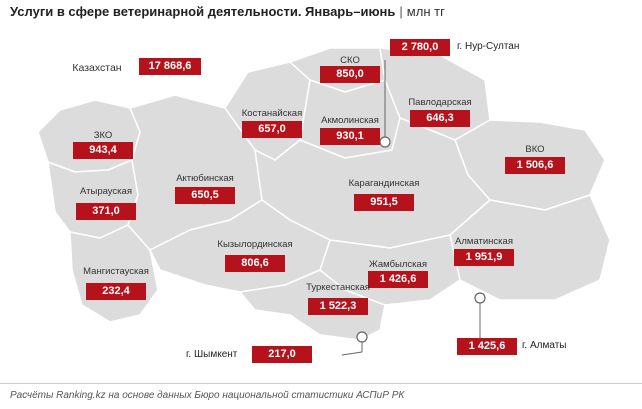 Image resolution: width=642 pixels, height=409 pixels. What do you see at coordinates (282, 354) in the screenshot?
I see `value-shymkent: 217,0` at bounding box center [282, 354].